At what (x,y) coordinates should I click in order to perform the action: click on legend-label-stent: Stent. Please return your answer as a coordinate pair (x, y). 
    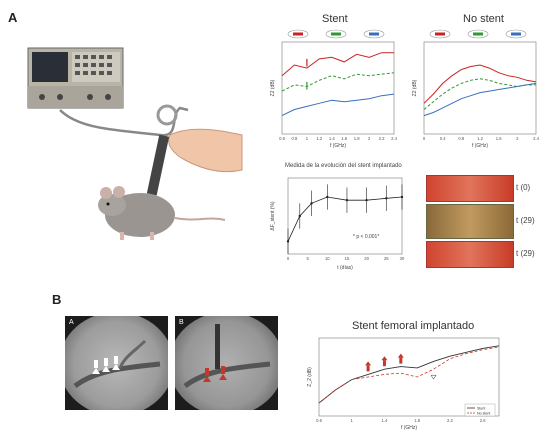
    Looking at the image, I should click on (481, 409).